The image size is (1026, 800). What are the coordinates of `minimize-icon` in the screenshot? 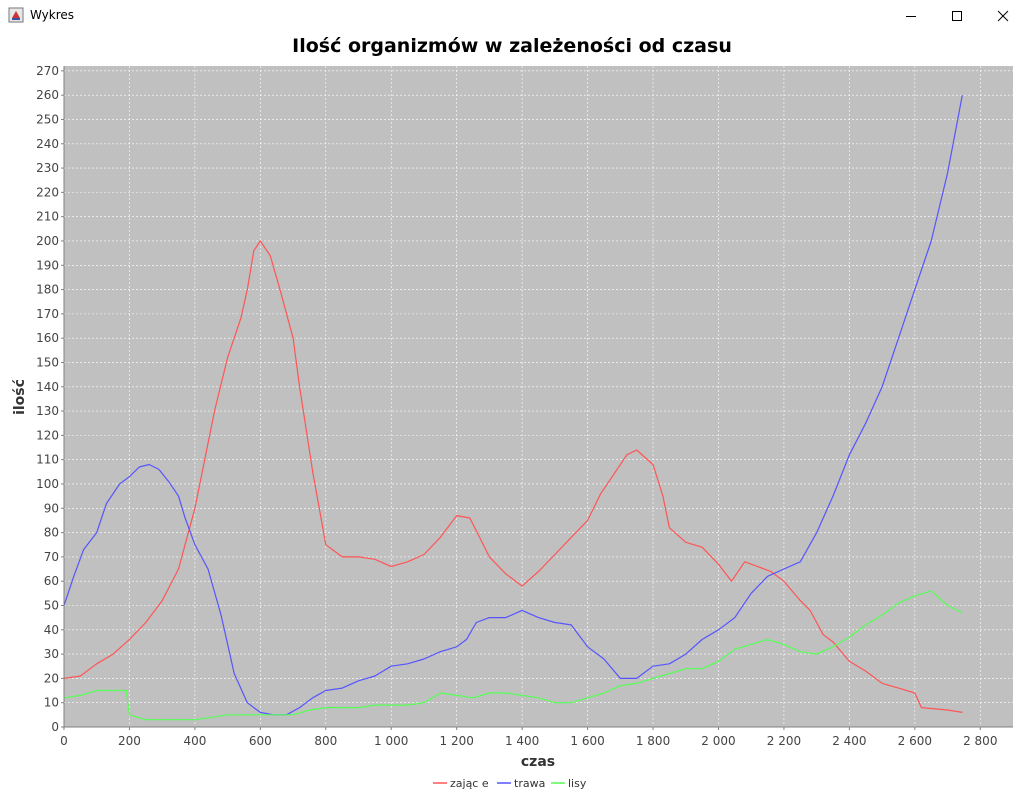 It's located at (911, 16).